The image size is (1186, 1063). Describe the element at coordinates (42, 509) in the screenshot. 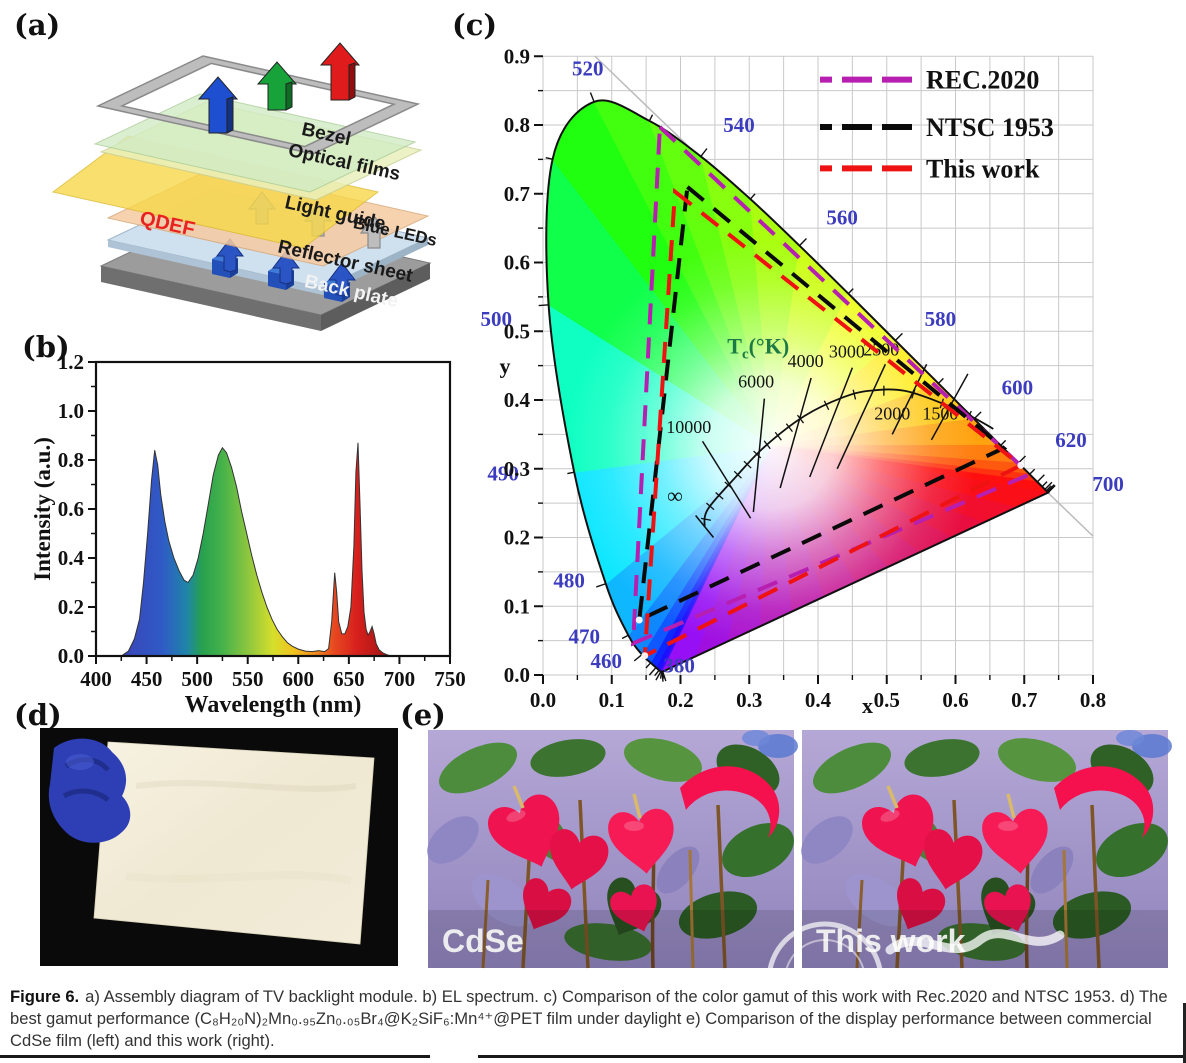

I see `y-axis-title: Intensity (a.u.)` at that location.